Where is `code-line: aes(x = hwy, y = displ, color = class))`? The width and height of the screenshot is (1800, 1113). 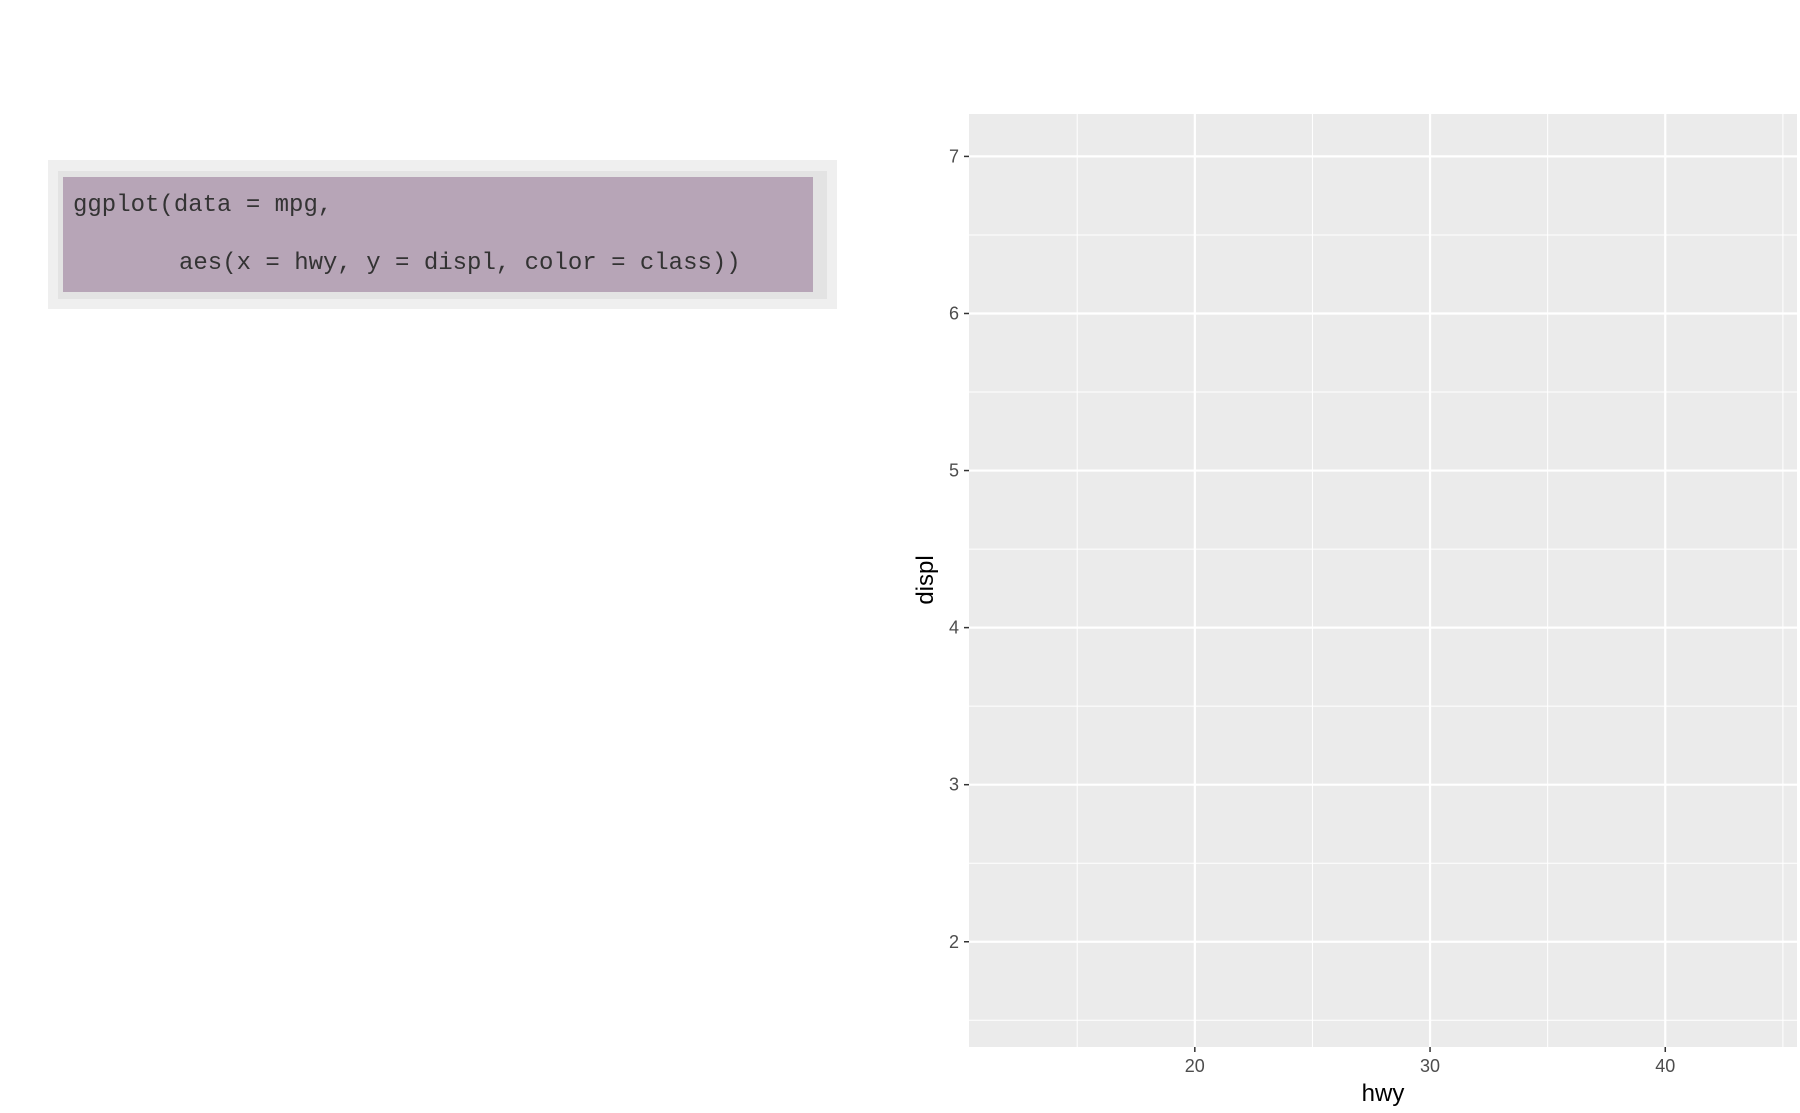 code-line: aes(x = hwy, y = displ, color = class)) is located at coordinates (460, 263).